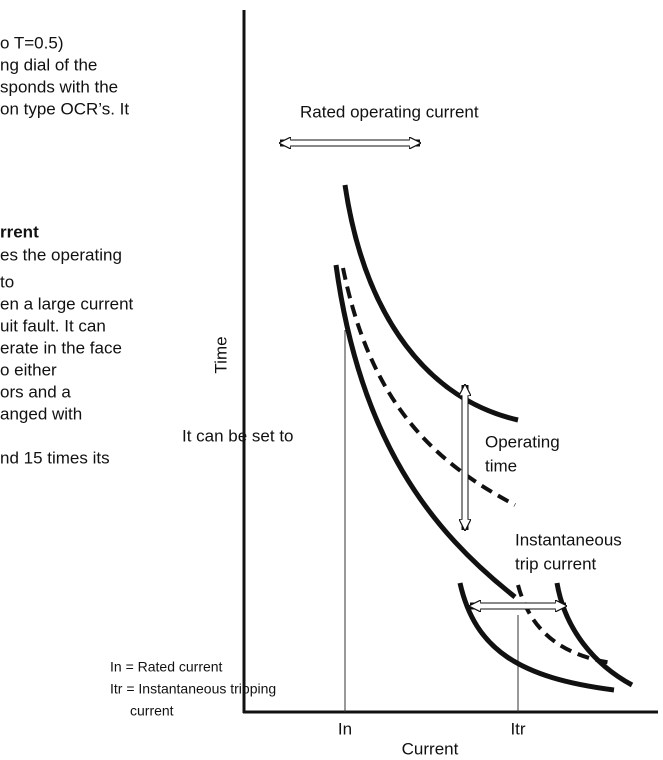 This screenshot has height=760, width=663. Describe the element at coordinates (35, 391) in the screenshot. I see `body-line: ors and a` at that location.